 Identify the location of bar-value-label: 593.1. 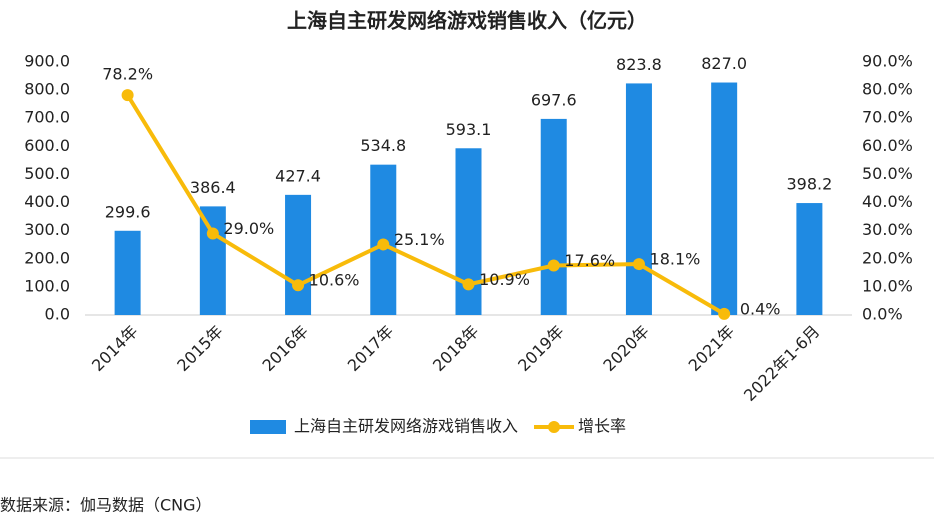
(469, 129).